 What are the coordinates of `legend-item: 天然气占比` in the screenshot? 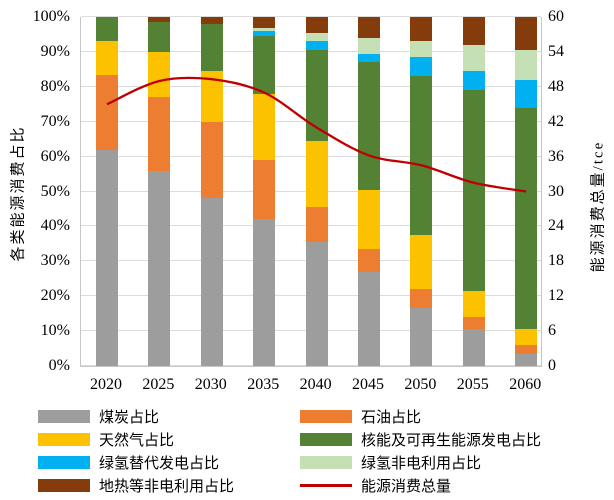 It's located at (169, 439).